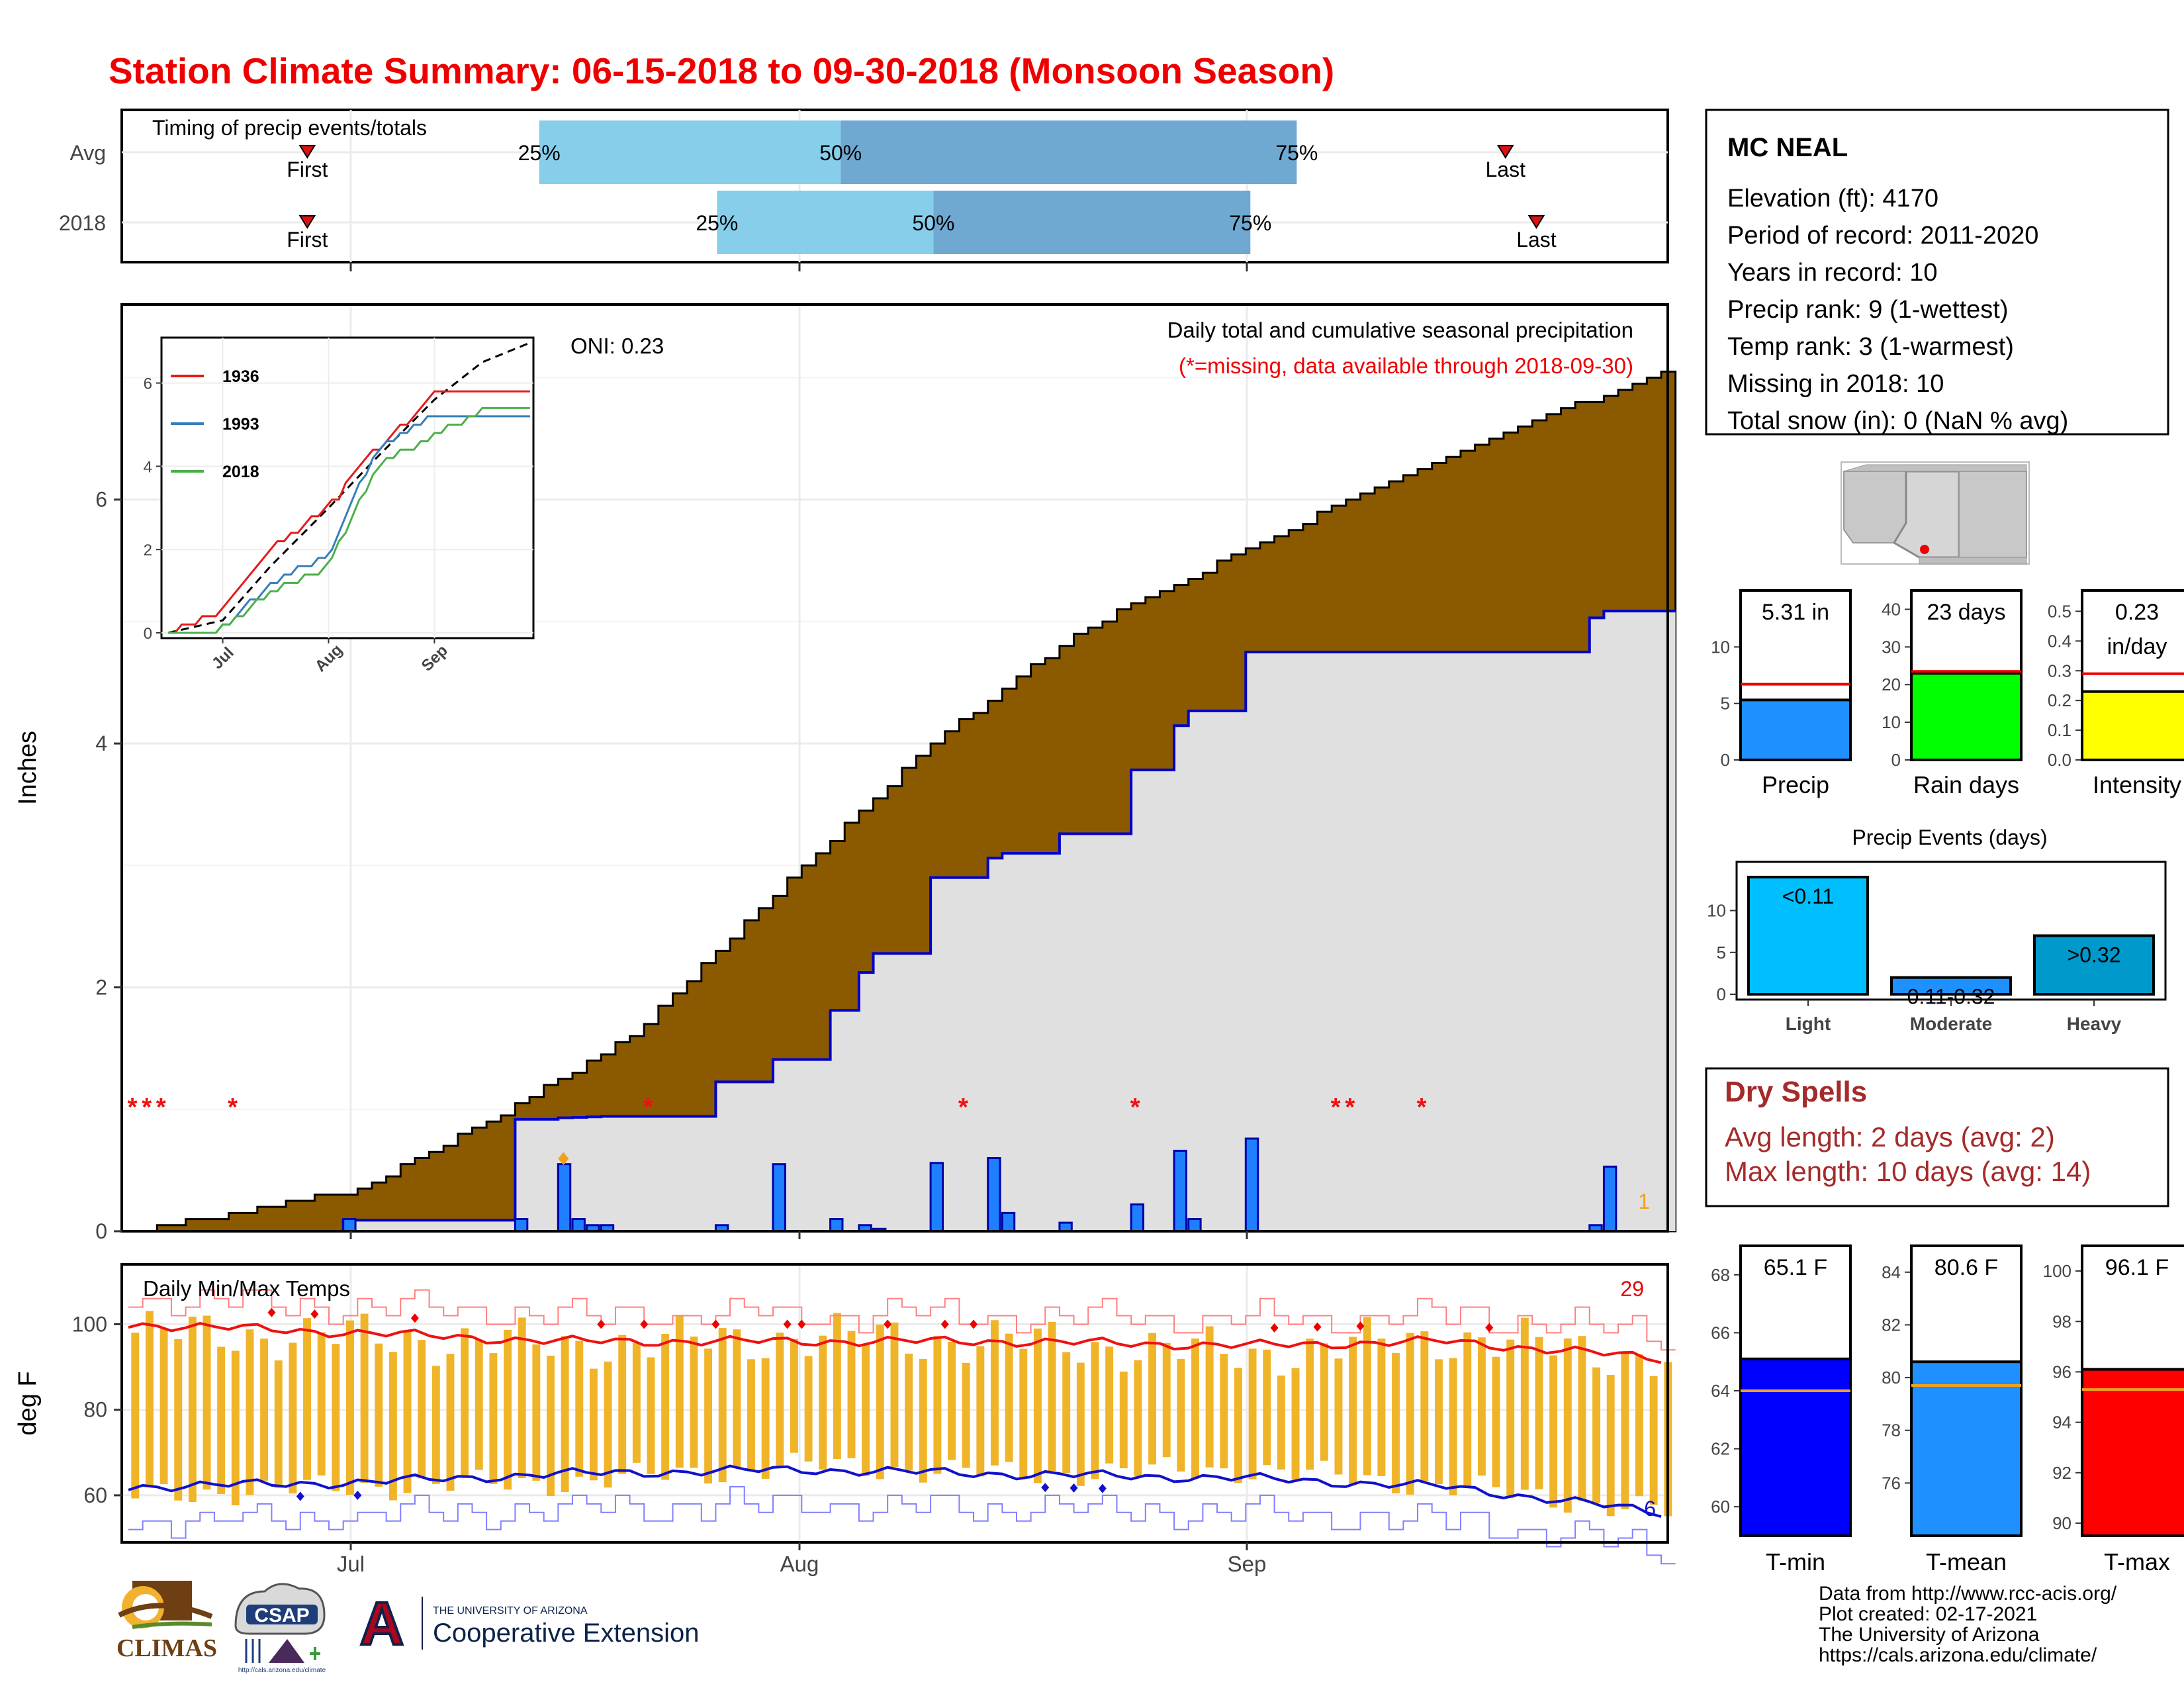  I want to click on summary-y-tick-label: 0.0, so click(2059, 760).